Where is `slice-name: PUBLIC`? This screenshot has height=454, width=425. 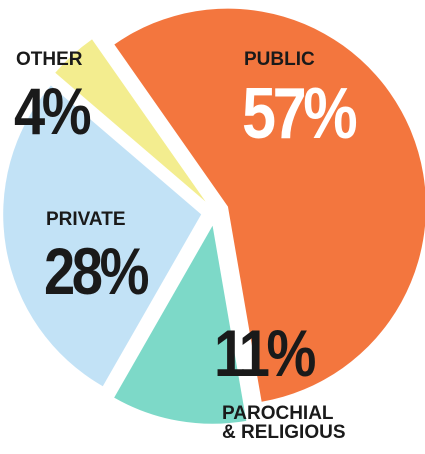 slice-name: PUBLIC is located at coordinates (279, 59).